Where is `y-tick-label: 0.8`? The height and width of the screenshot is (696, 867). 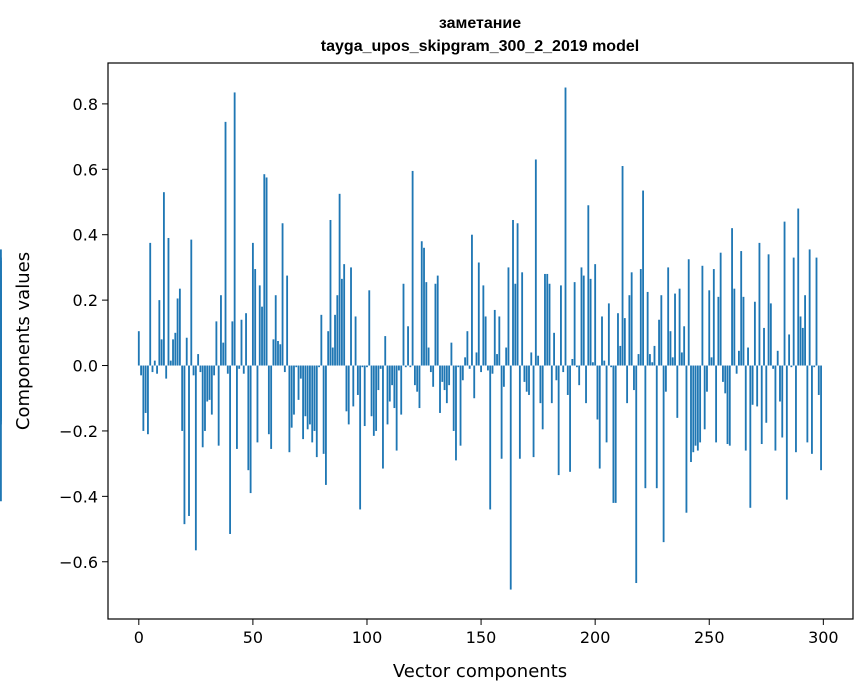 y-tick-label: 0.8 is located at coordinates (85, 104).